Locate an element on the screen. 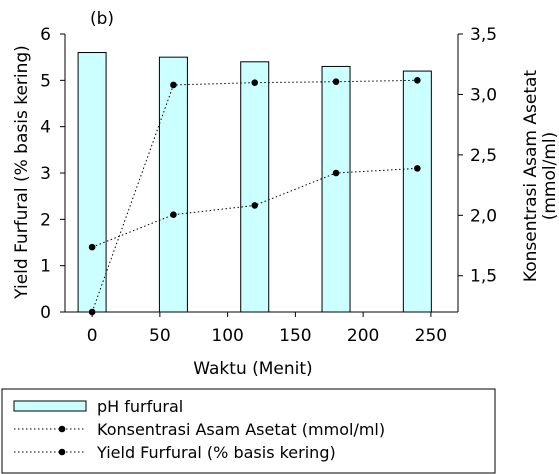 The width and height of the screenshot is (559, 474). y-tick-label-left: 2 is located at coordinates (45, 220).